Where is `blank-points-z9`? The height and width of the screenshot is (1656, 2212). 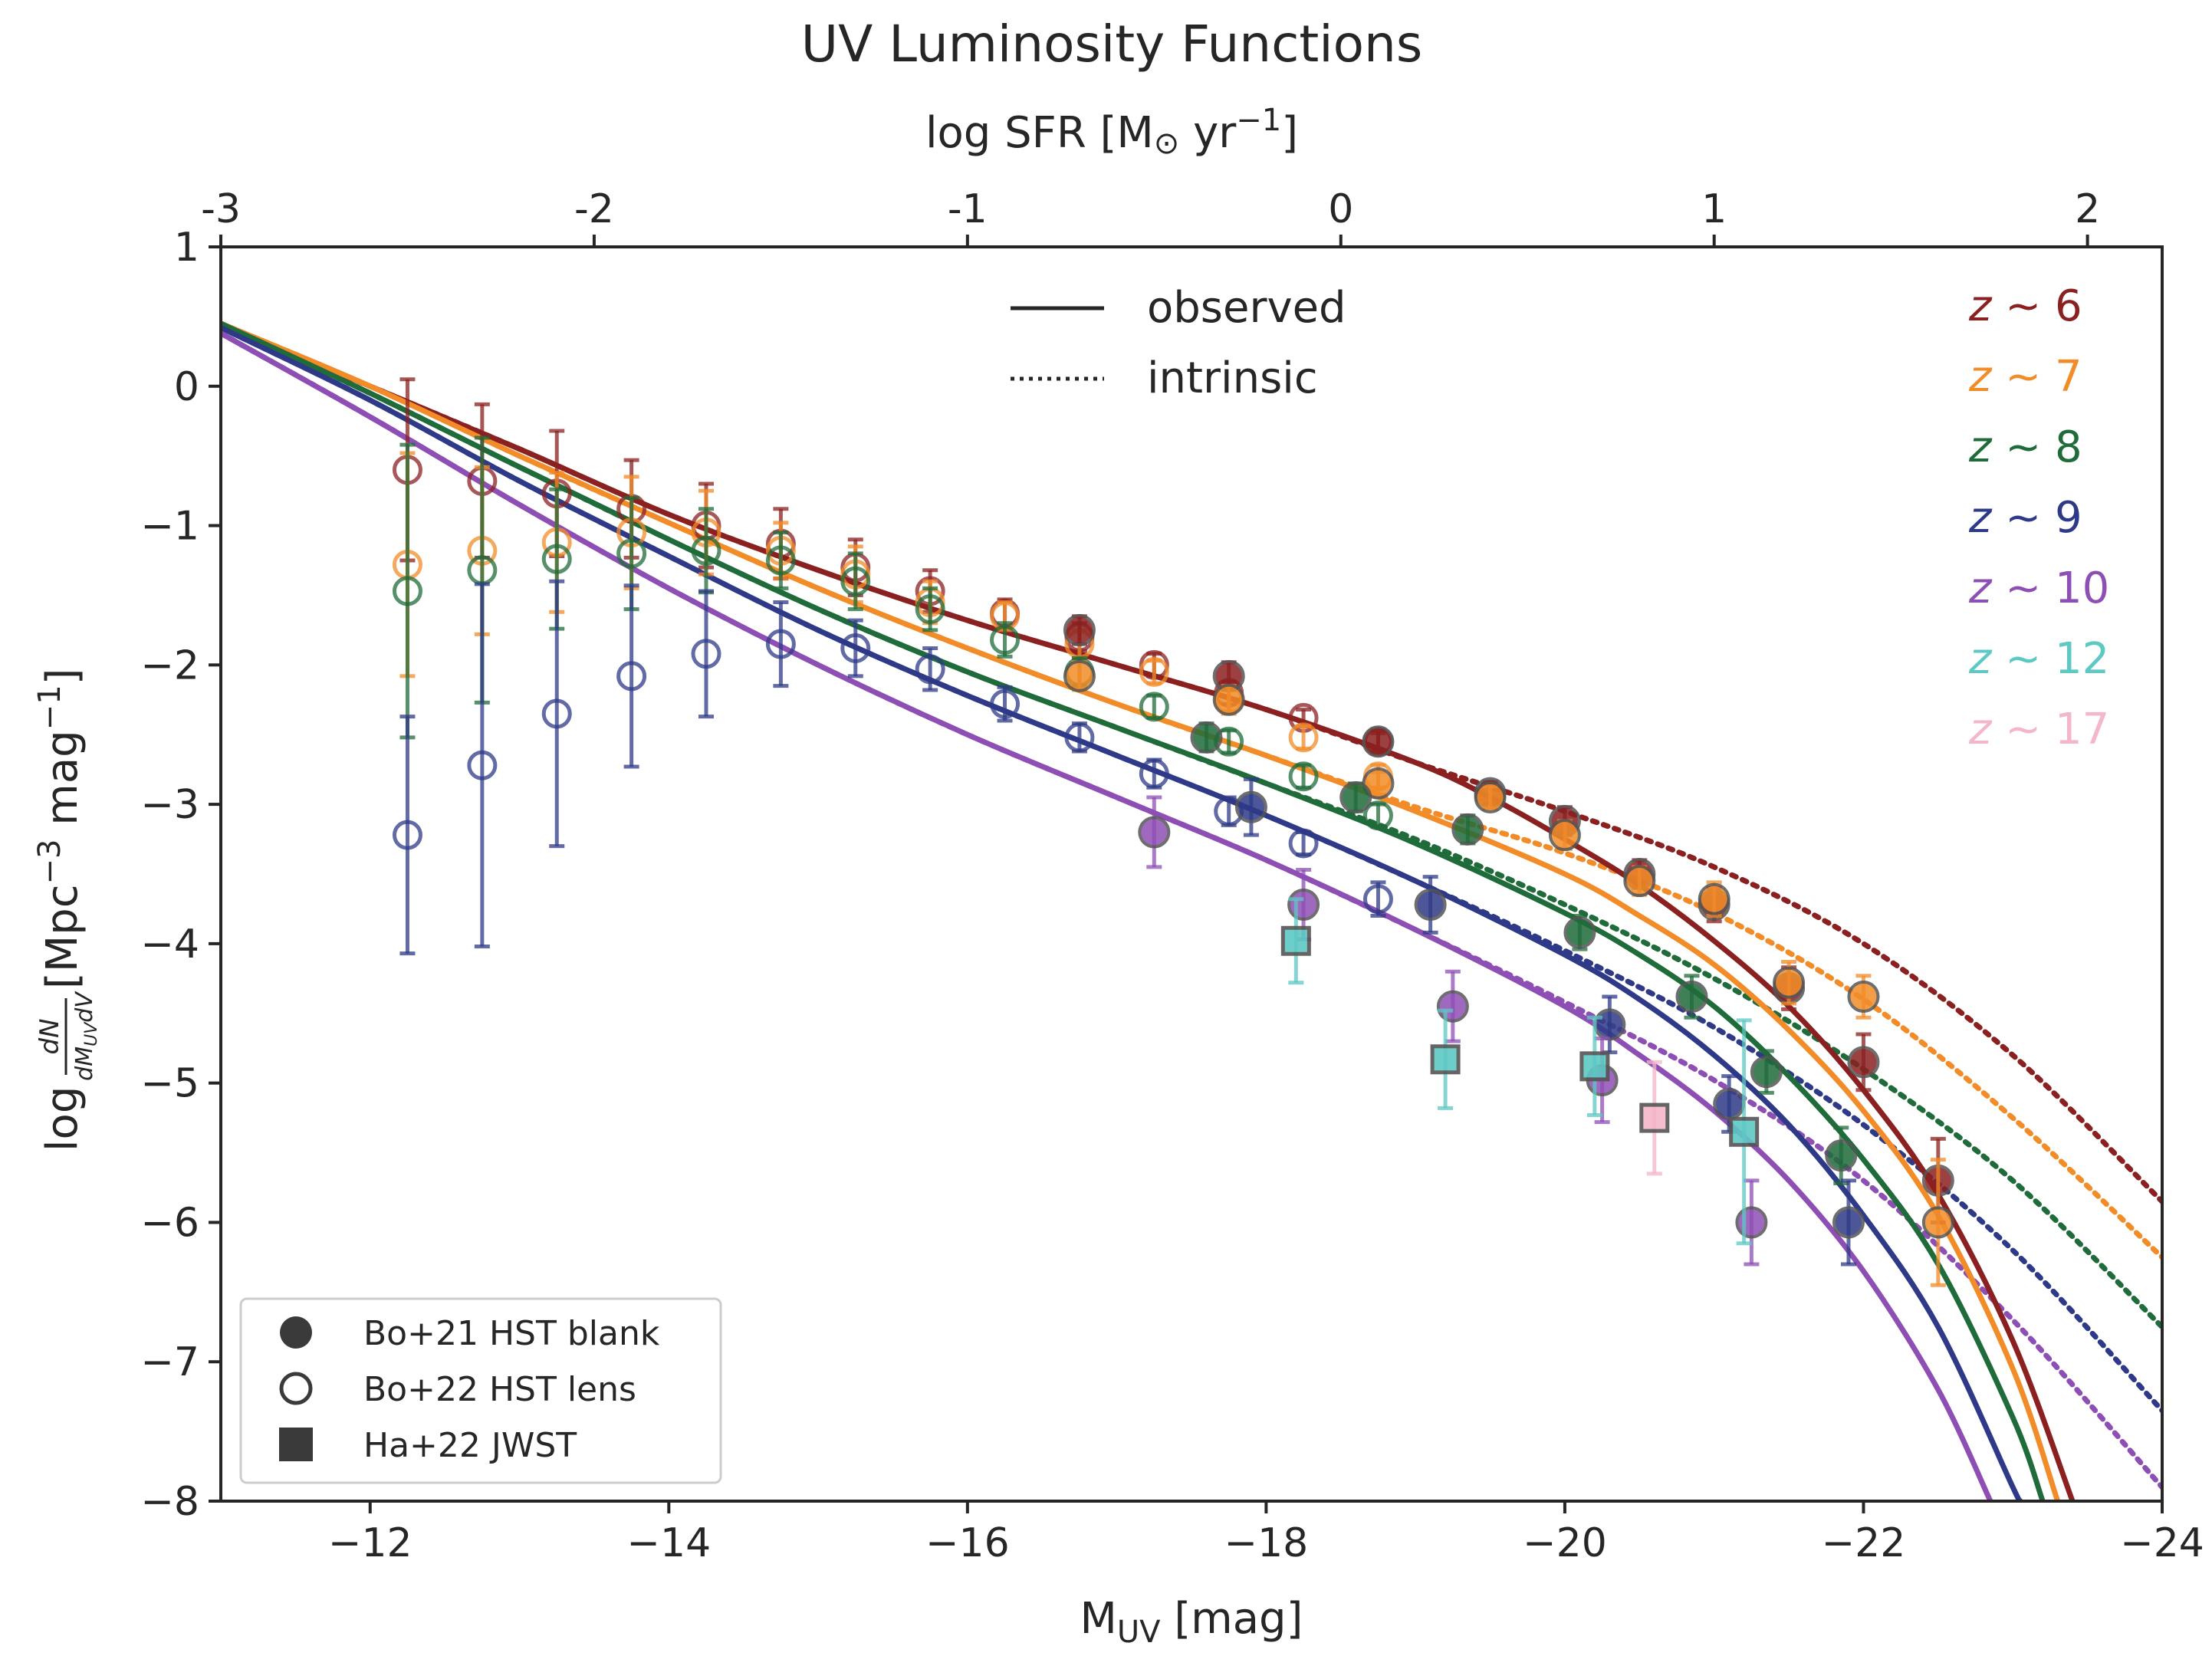
blank-points-z9 is located at coordinates (1549, 1022).